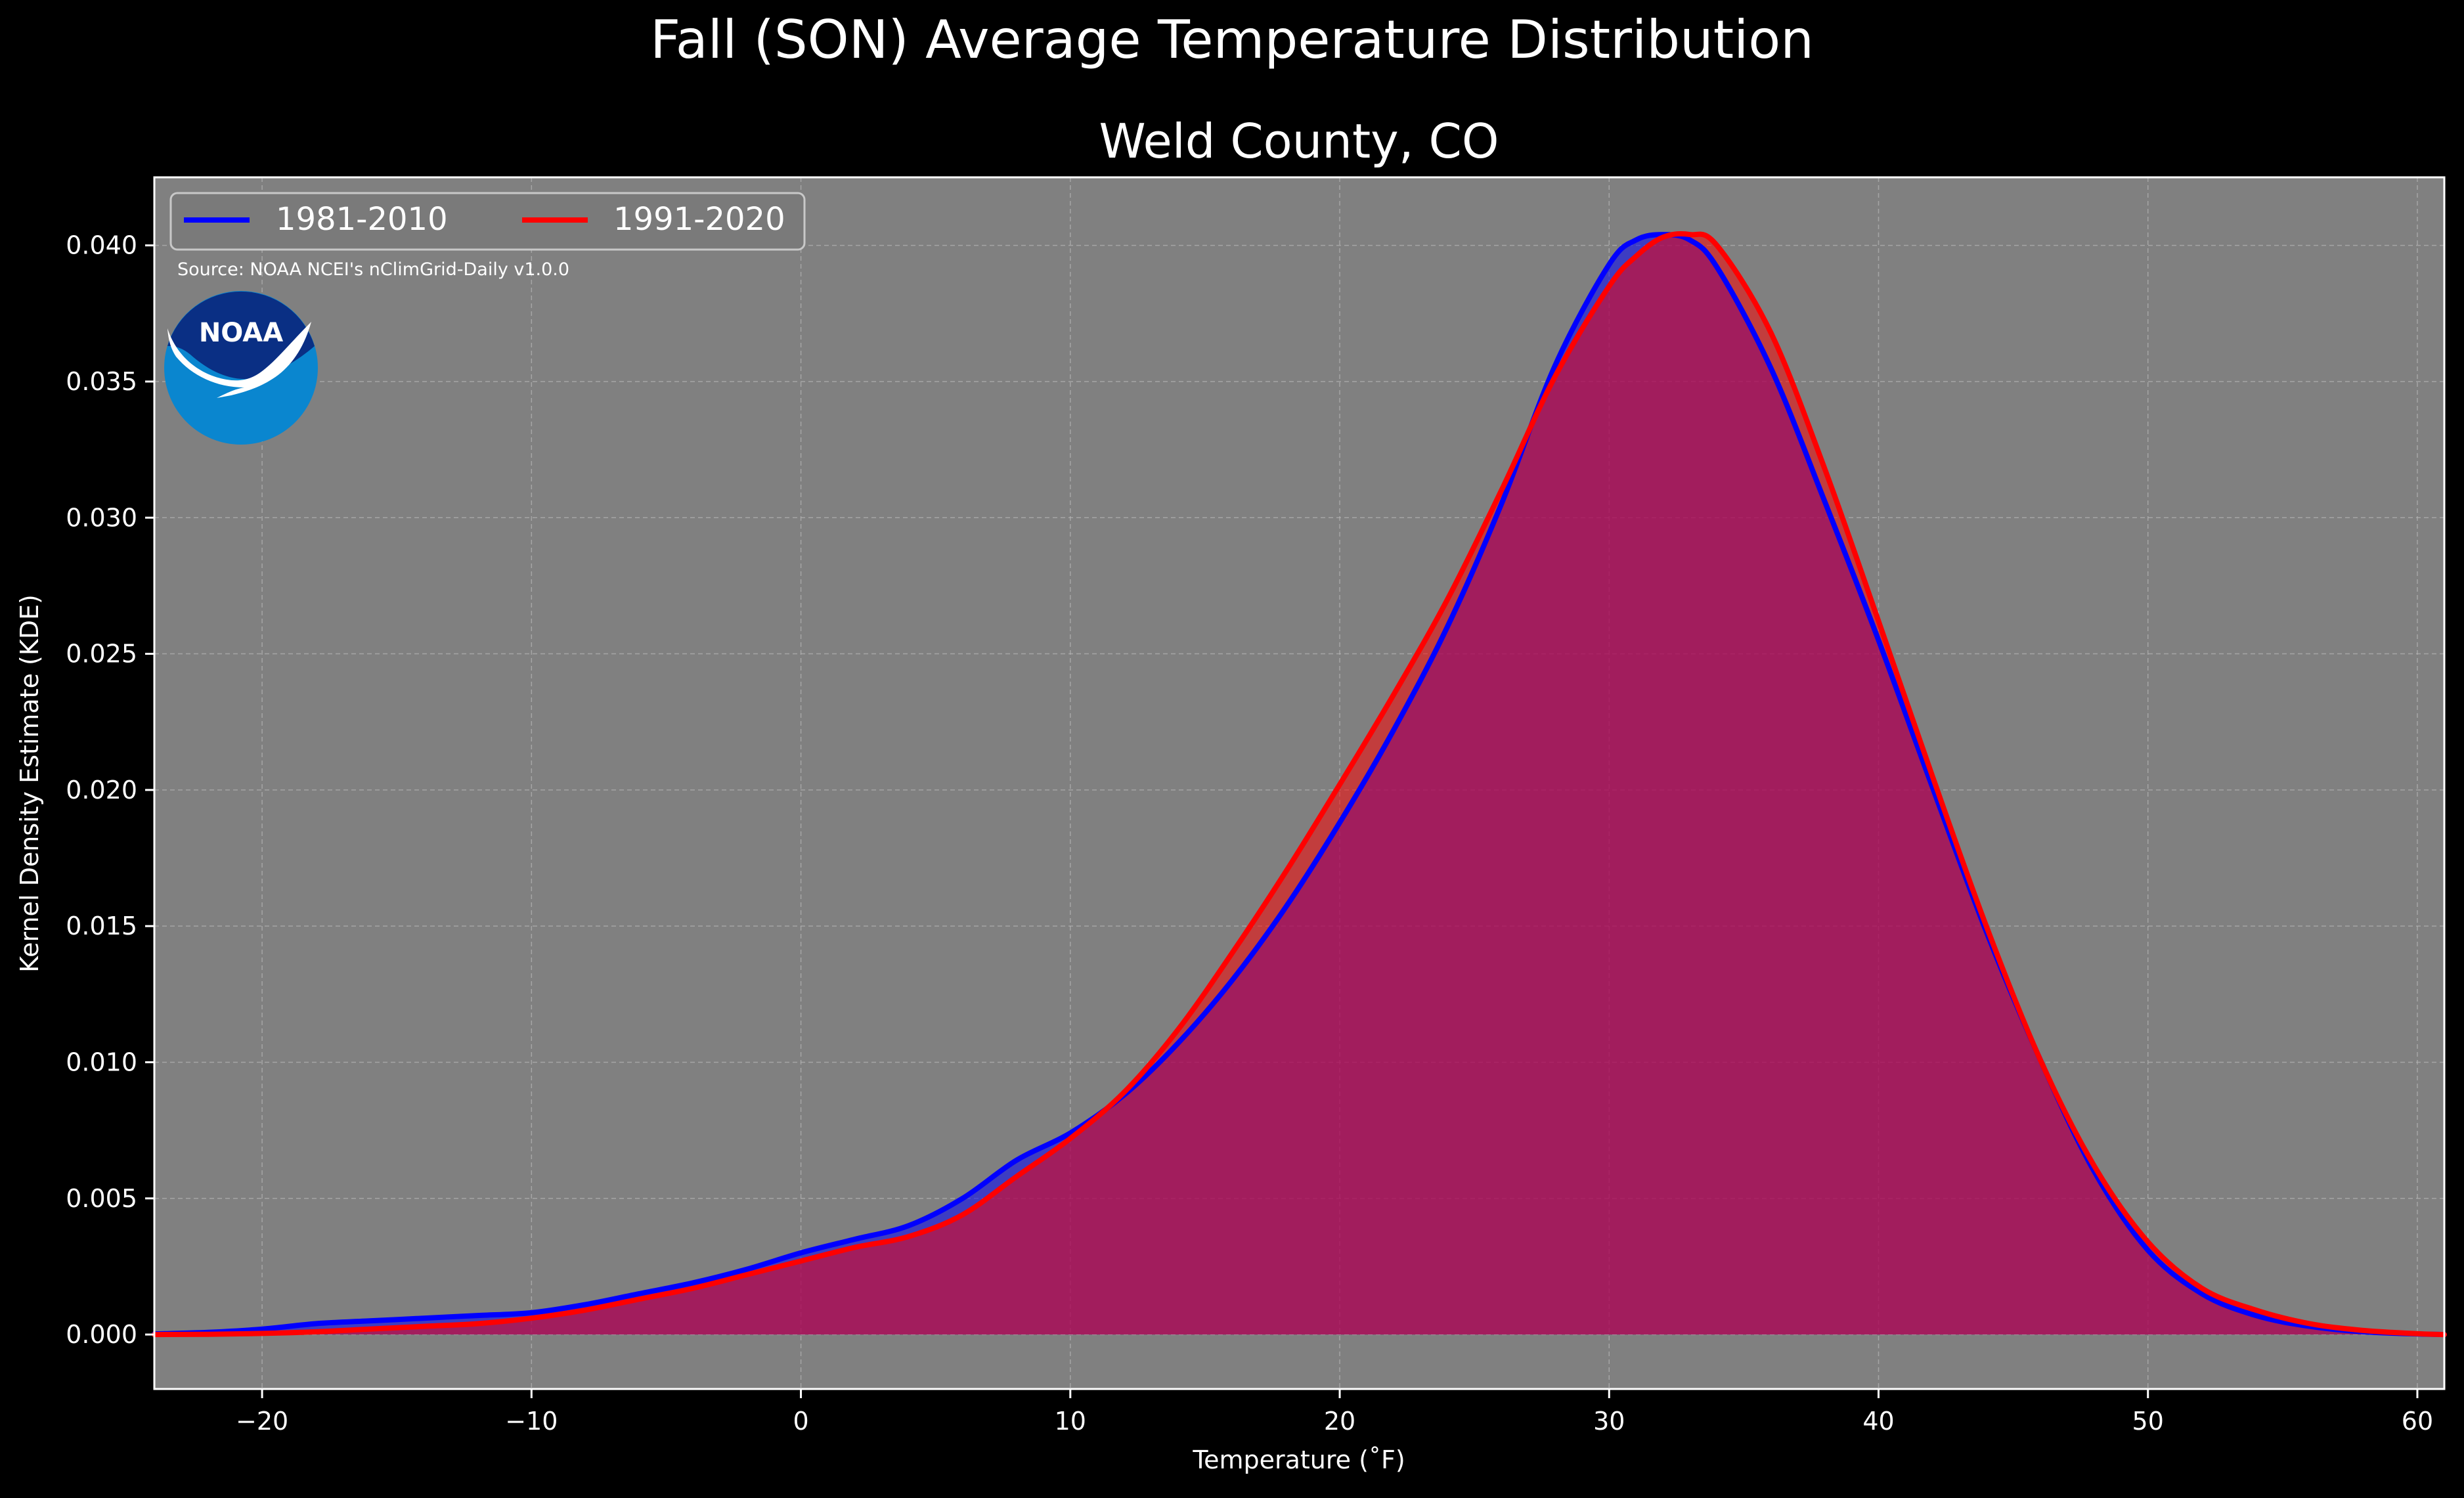 This screenshot has height=1498, width=2464. Describe the element at coordinates (362, 219) in the screenshot. I see `legend-label-1981-2010: 1981-2010` at that location.